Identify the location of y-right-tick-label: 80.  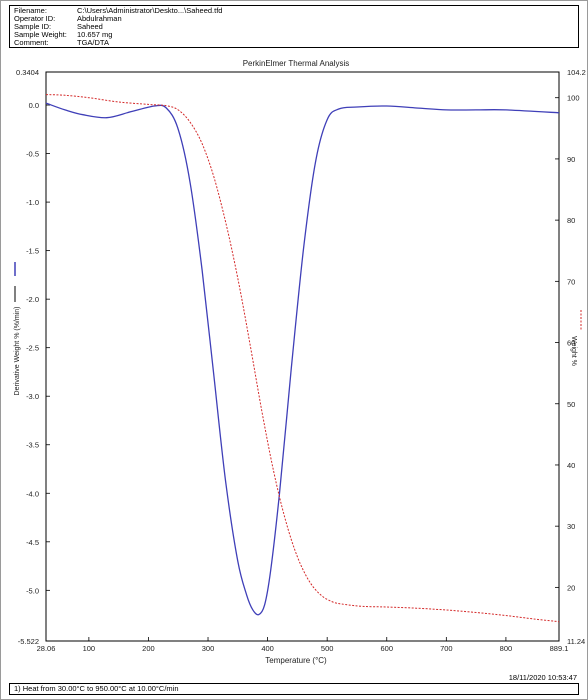
(571, 220).